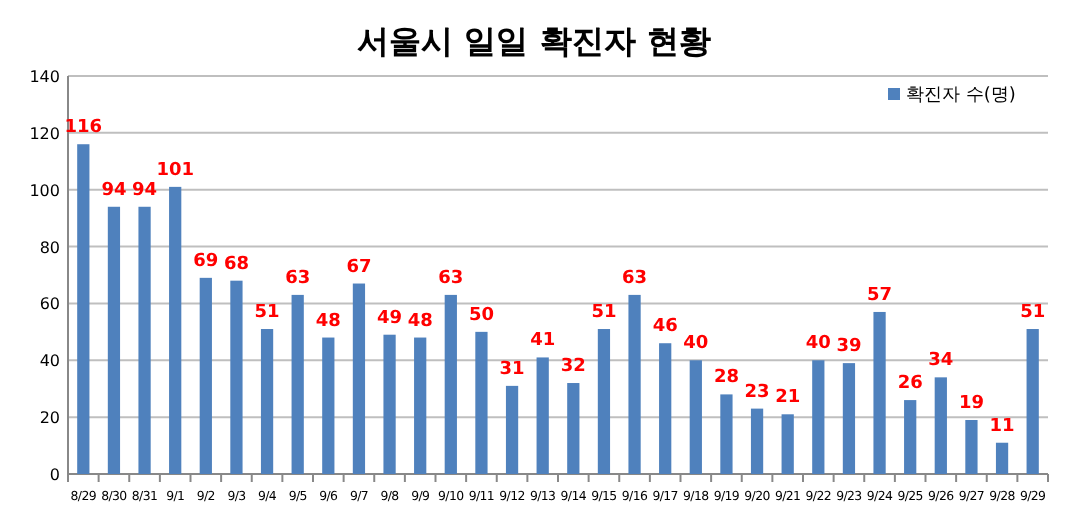 The width and height of the screenshot is (1068, 532). Describe the element at coordinates (49, 361) in the screenshot. I see `y-tick-label: 40` at that location.